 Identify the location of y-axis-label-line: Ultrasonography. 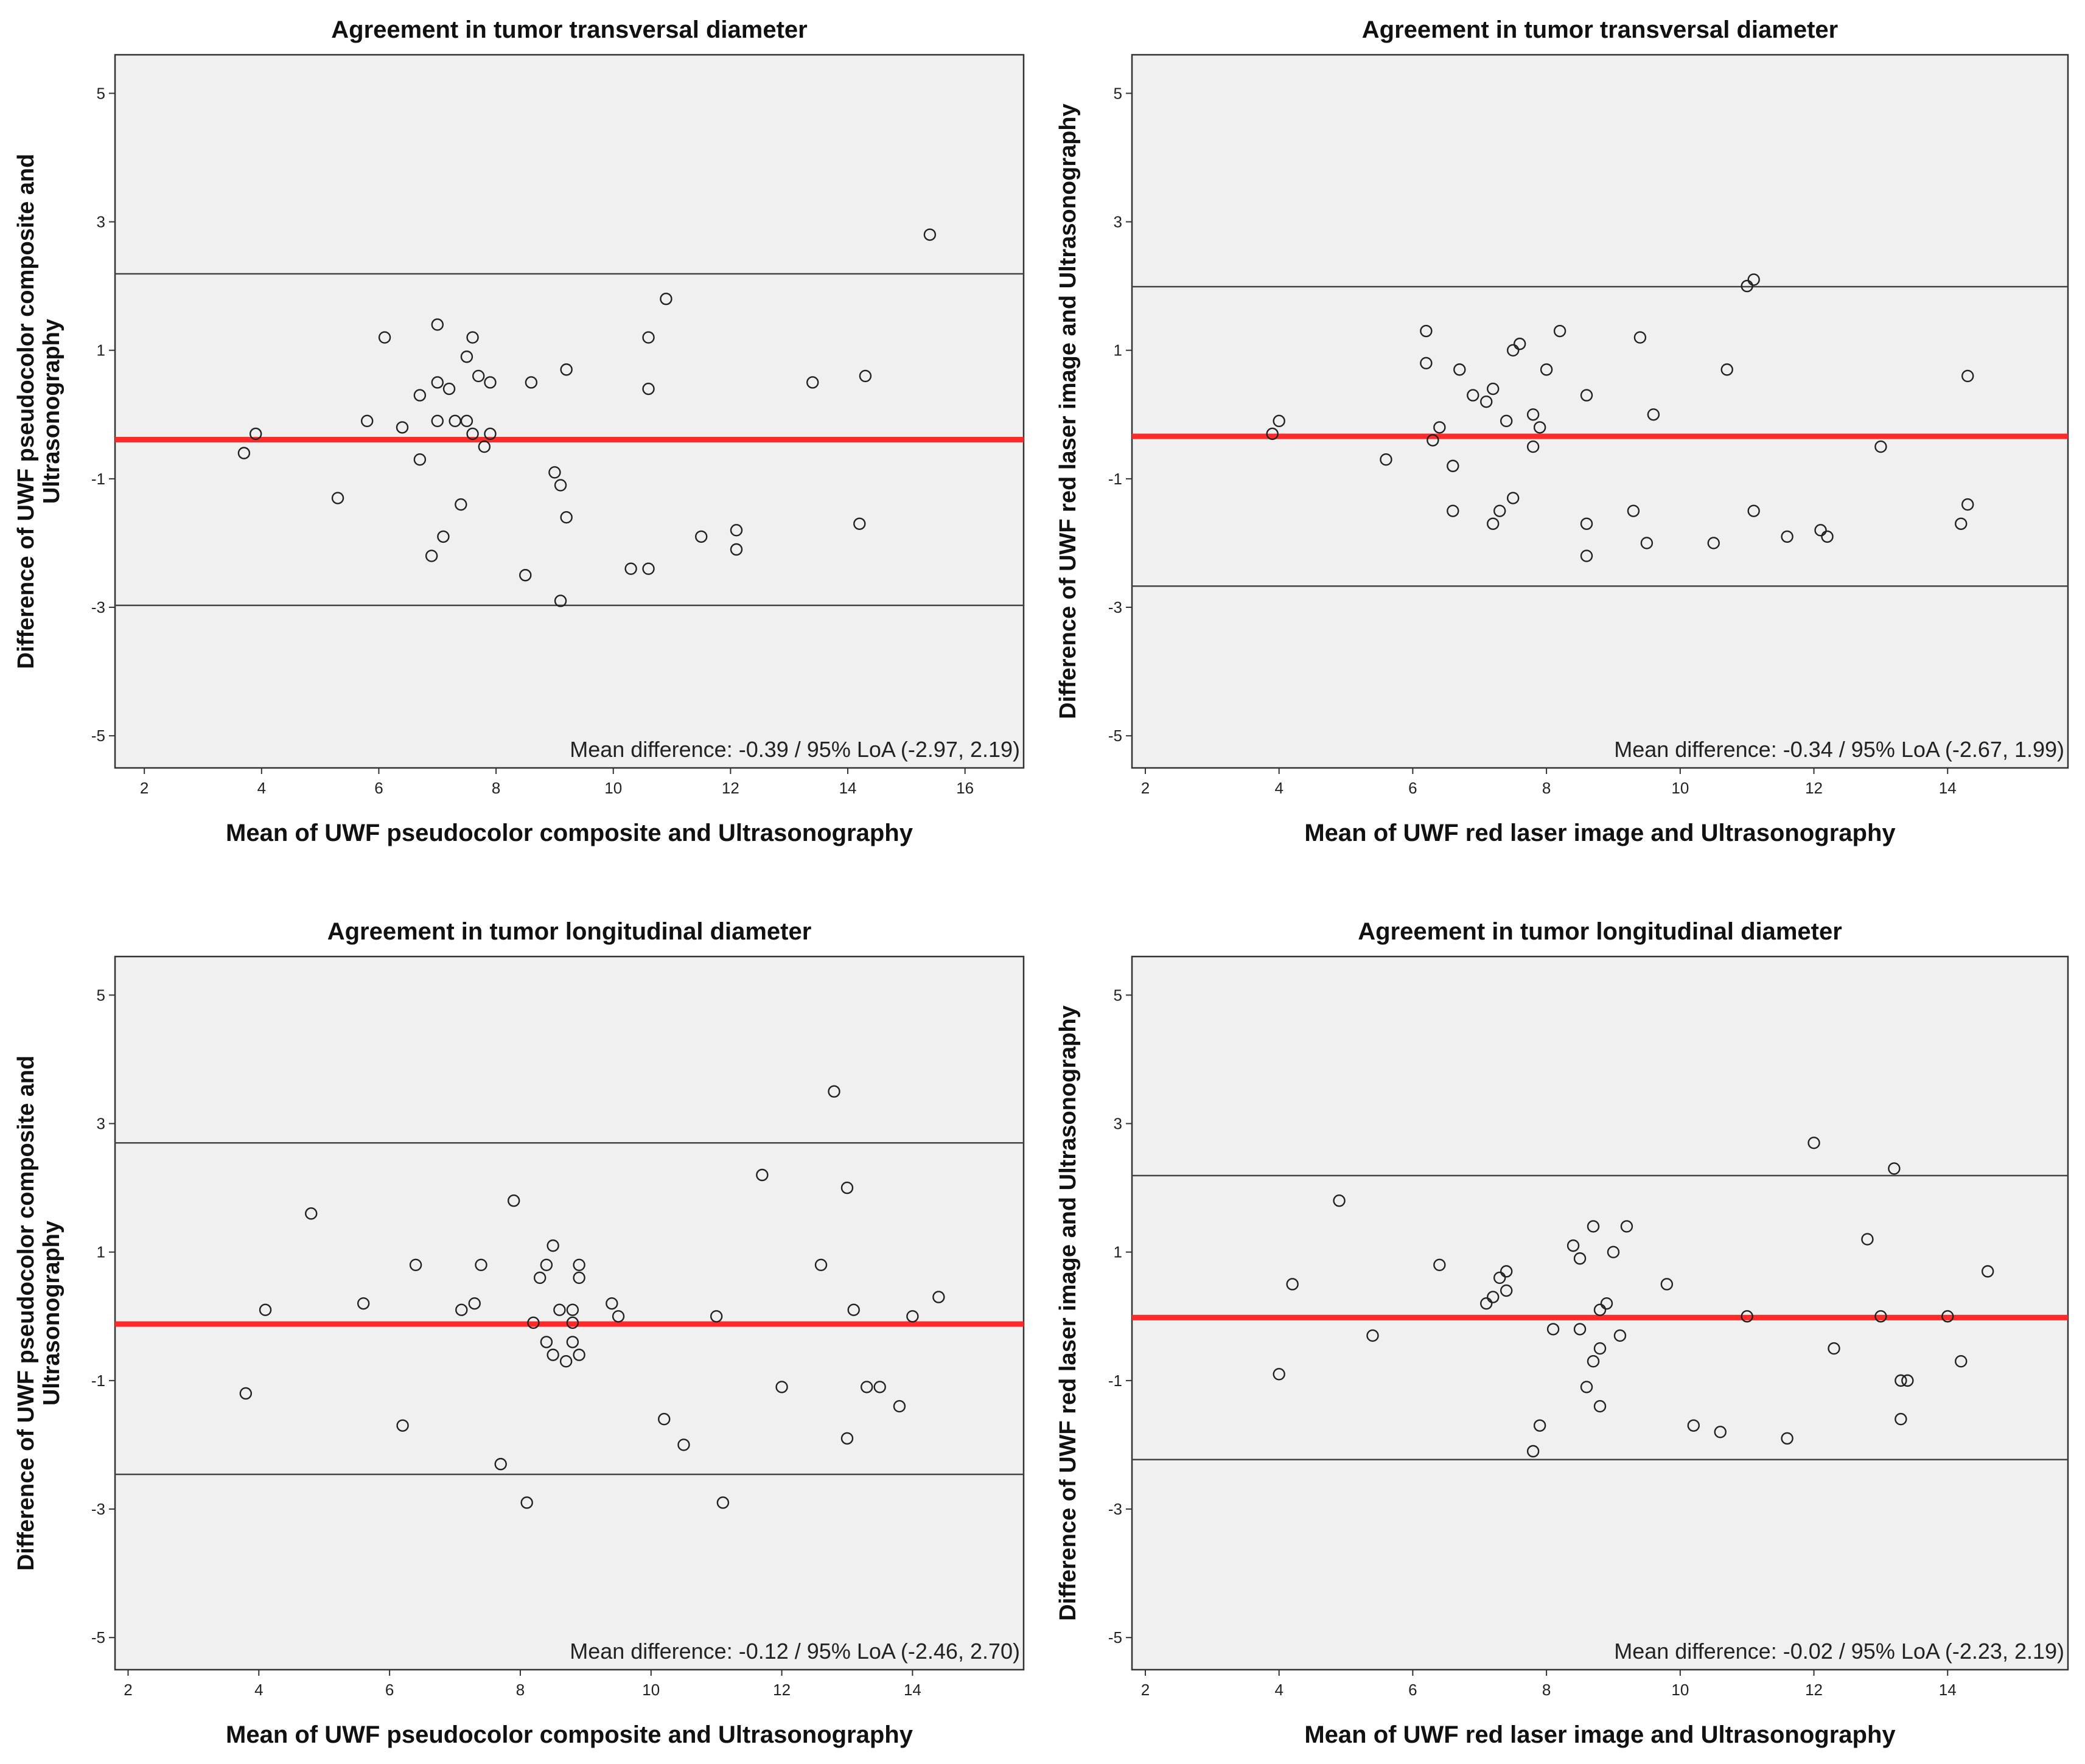
(52, 1313).